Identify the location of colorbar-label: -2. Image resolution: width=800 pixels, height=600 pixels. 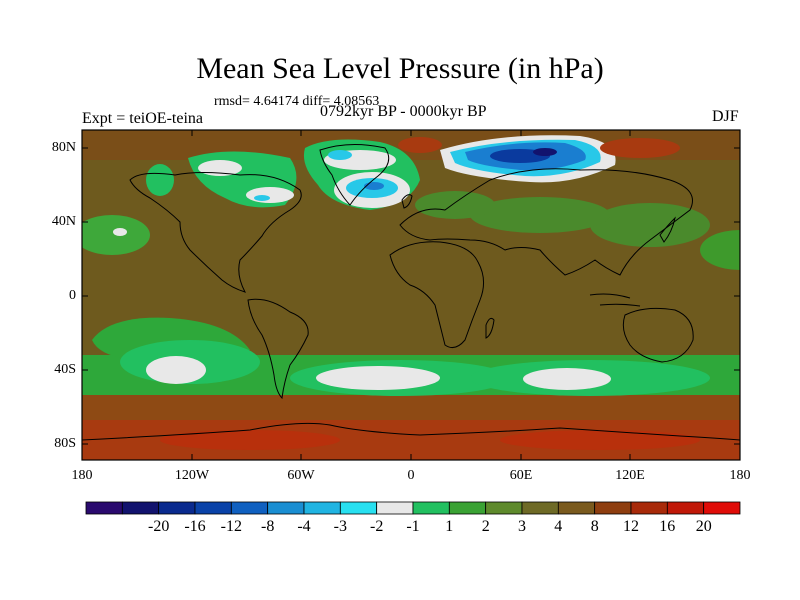
(377, 526).